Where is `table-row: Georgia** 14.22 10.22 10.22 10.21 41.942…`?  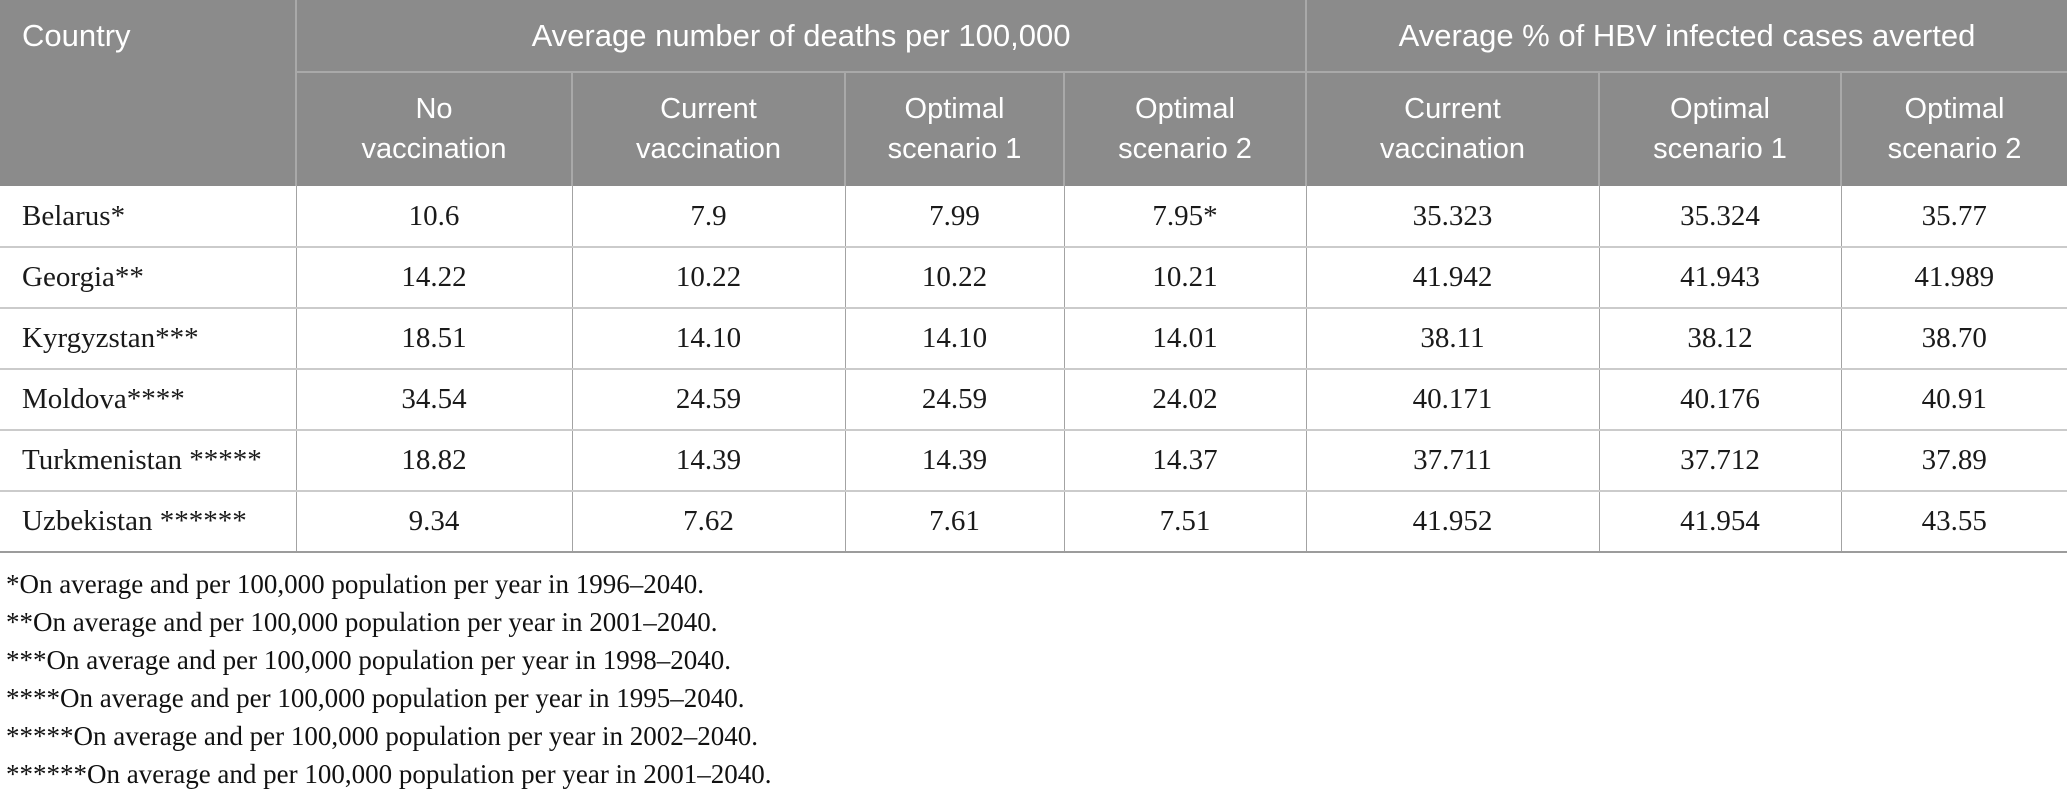
table-row: Georgia** 14.22 10.22 10.22 10.21 41.942… is located at coordinates (1033, 277).